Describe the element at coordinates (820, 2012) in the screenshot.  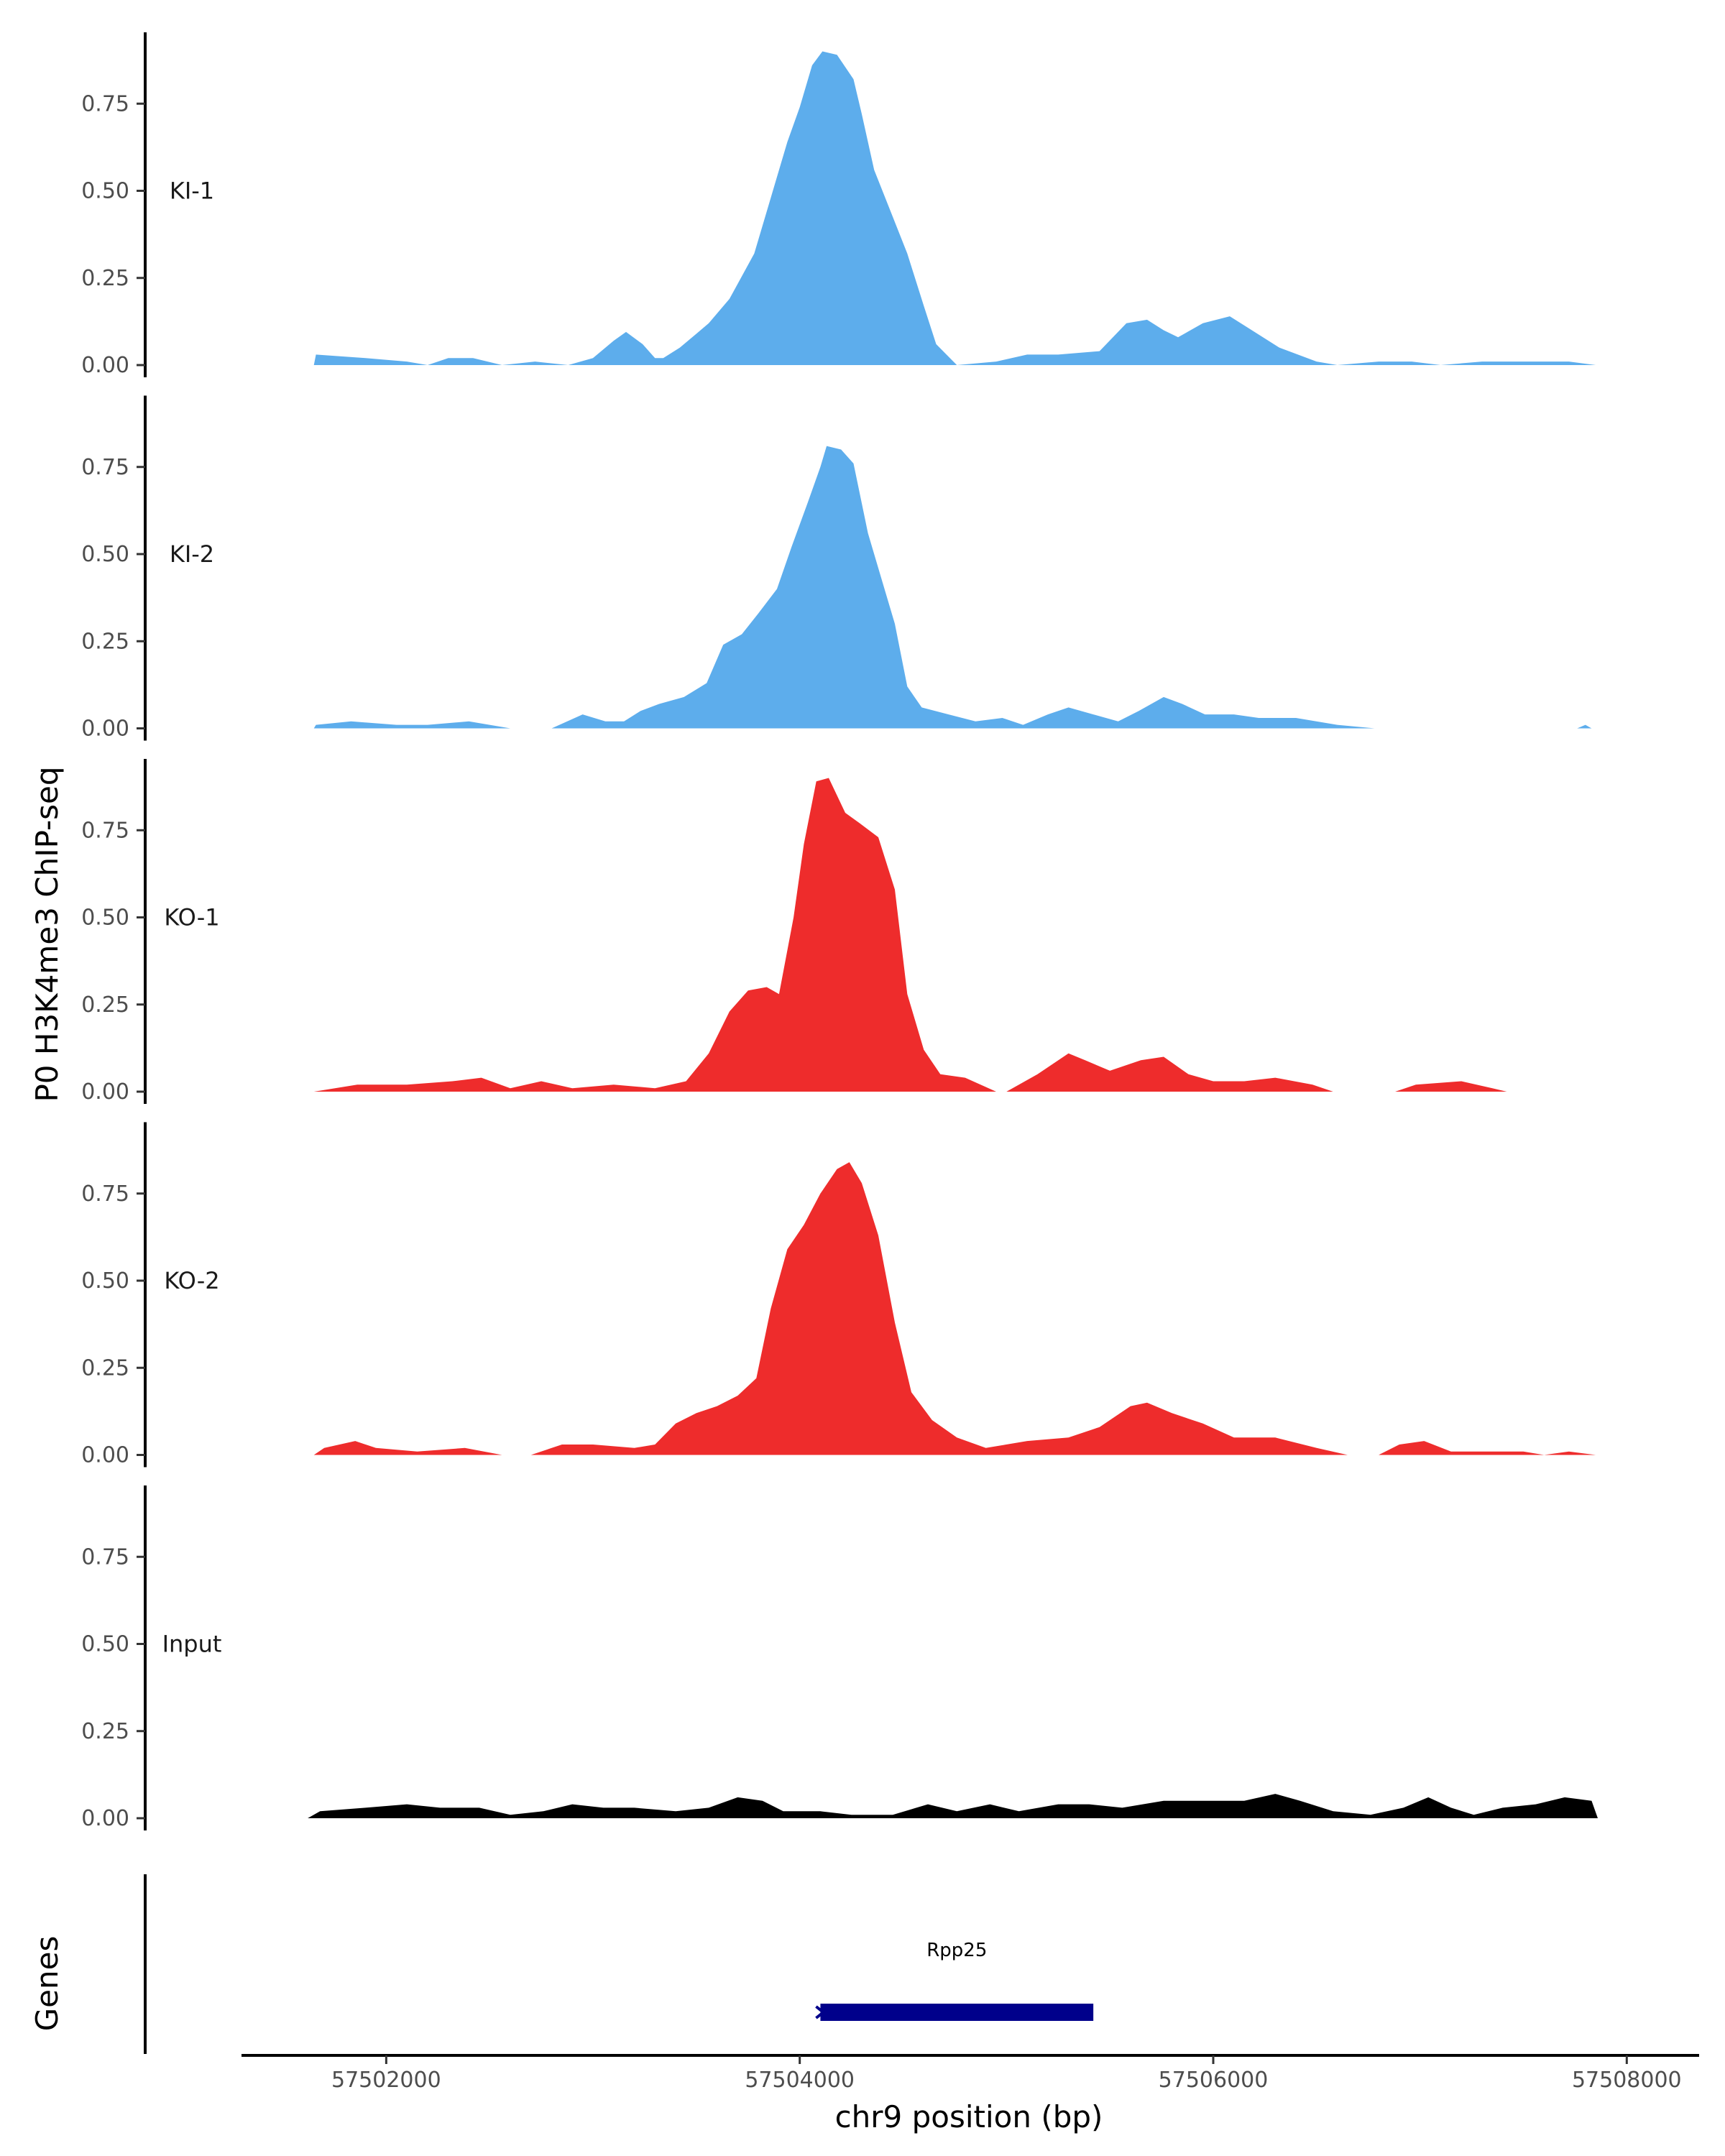
I see `strand-arrow` at that location.